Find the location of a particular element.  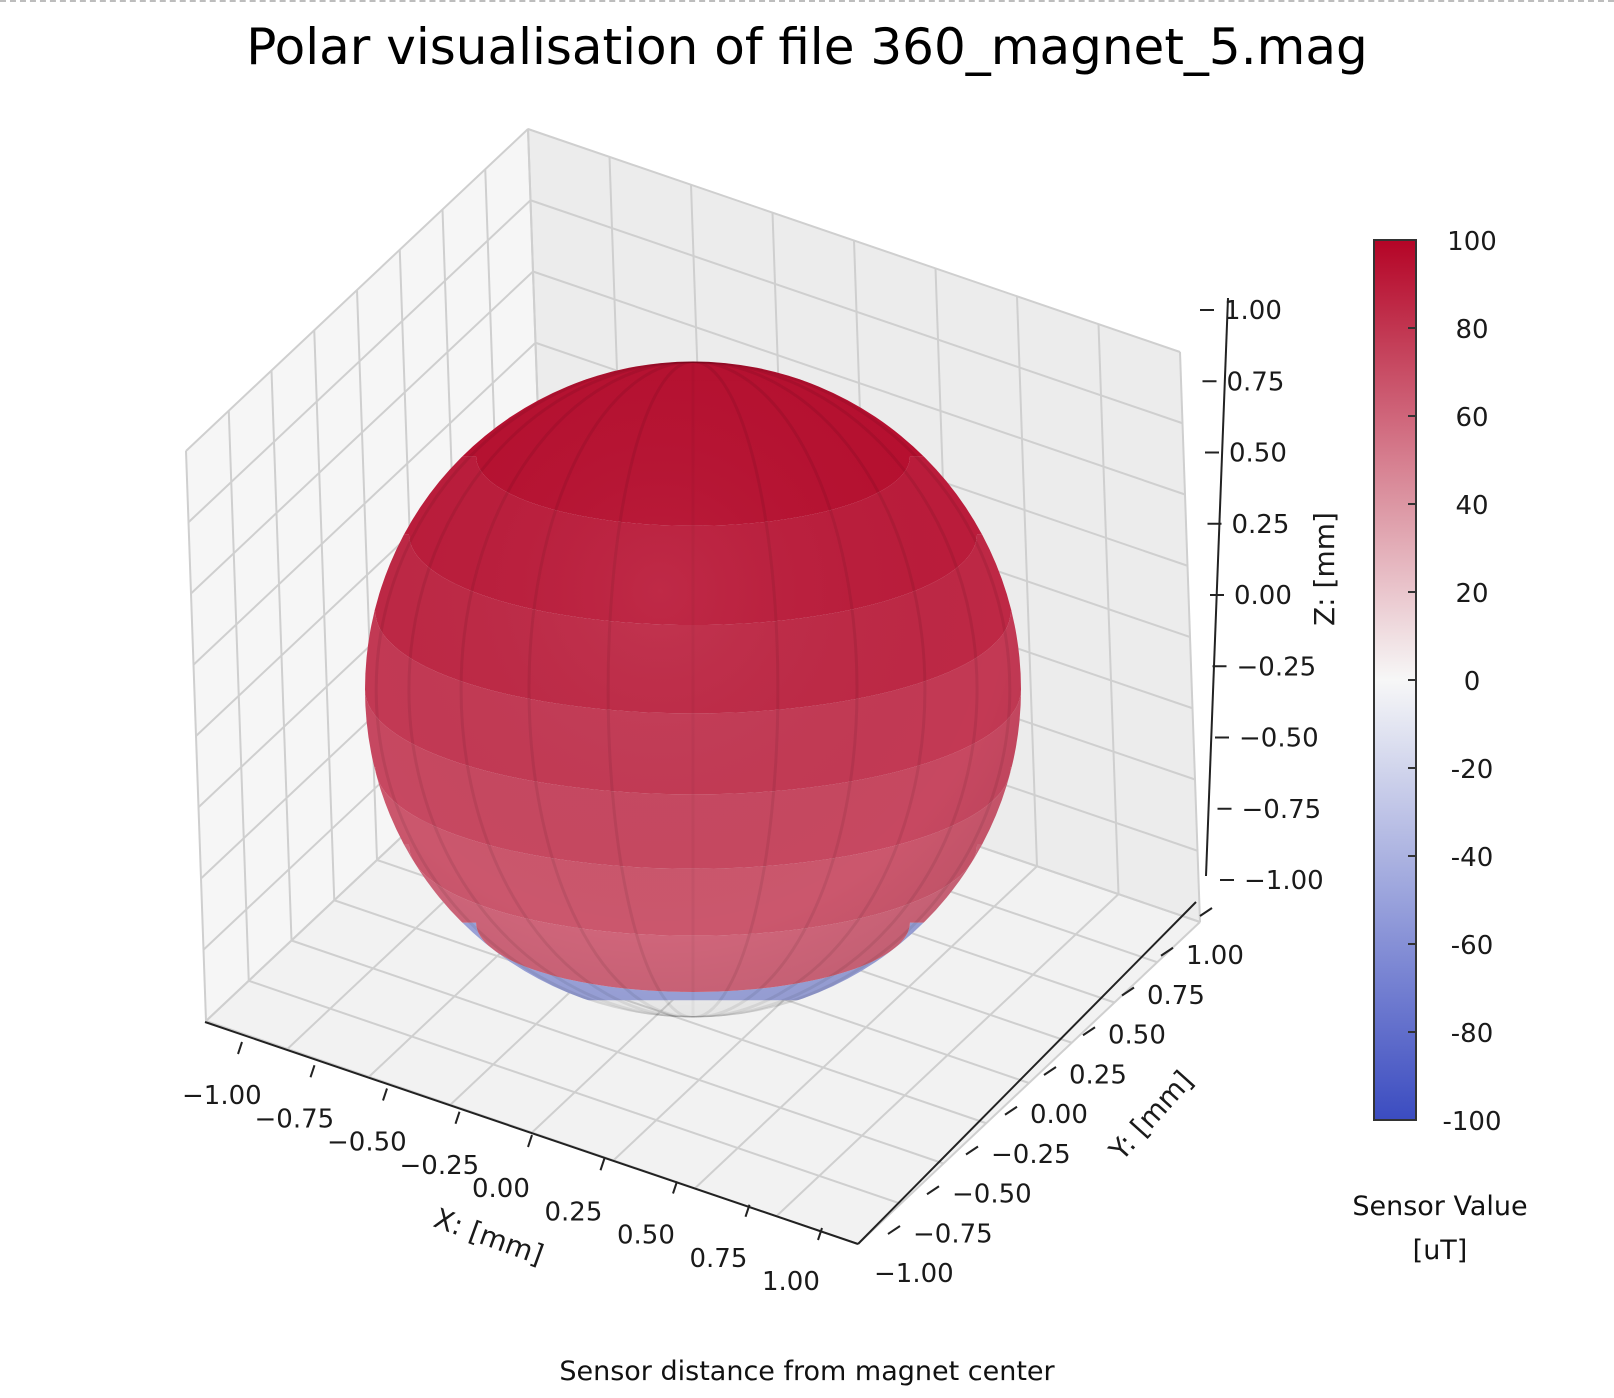

y-tick-label: −1.00 is located at coordinates (914, 1274).